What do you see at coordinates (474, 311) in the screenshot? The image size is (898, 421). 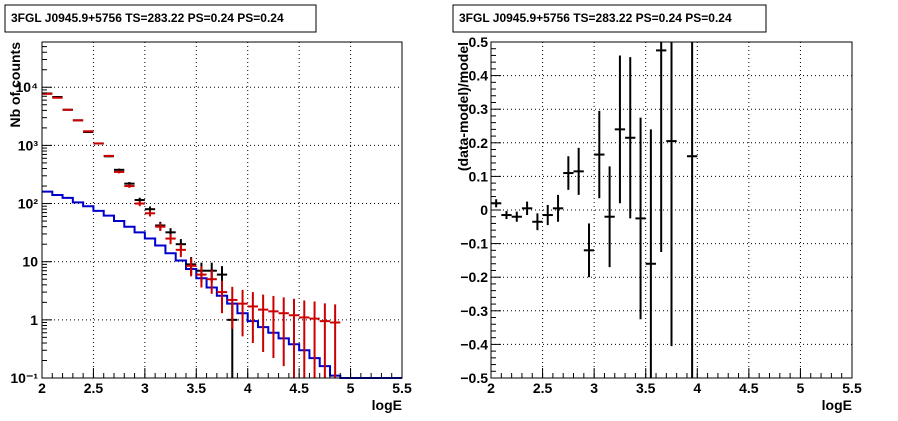 I see `y-tick-label: −0.3` at bounding box center [474, 311].